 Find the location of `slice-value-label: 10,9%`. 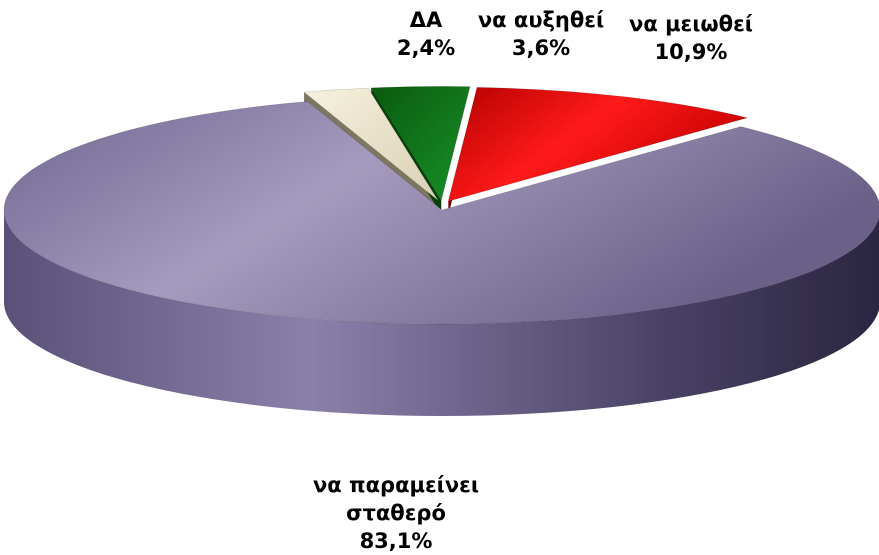

slice-value-label: 10,9% is located at coordinates (691, 52).